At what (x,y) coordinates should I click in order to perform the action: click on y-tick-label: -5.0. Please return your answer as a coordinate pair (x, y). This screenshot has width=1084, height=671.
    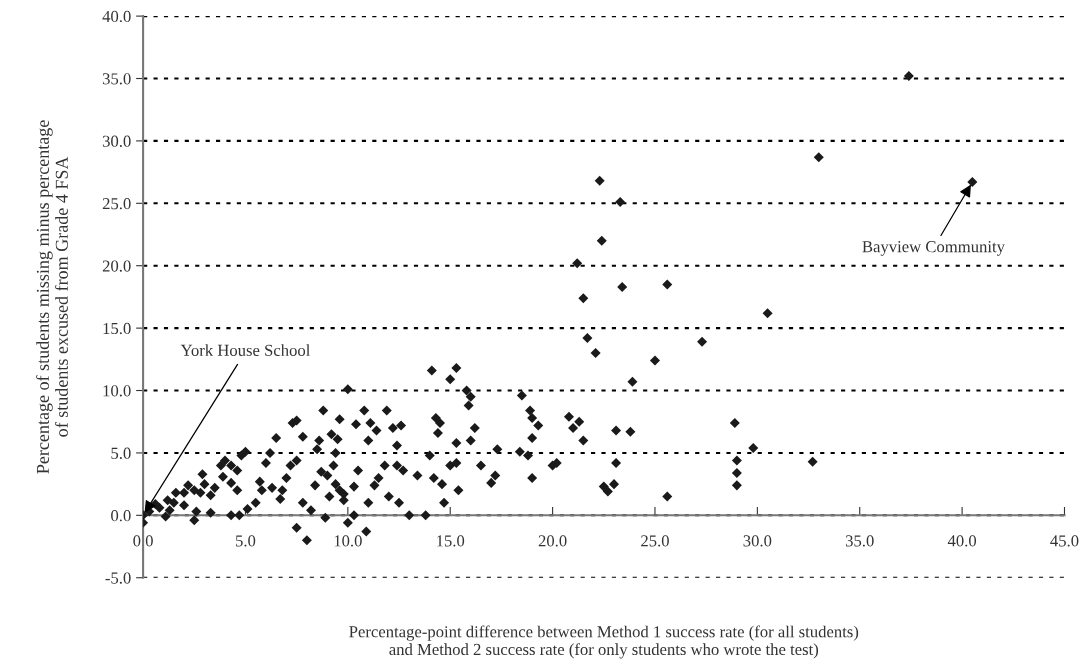
    Looking at the image, I should click on (118, 578).